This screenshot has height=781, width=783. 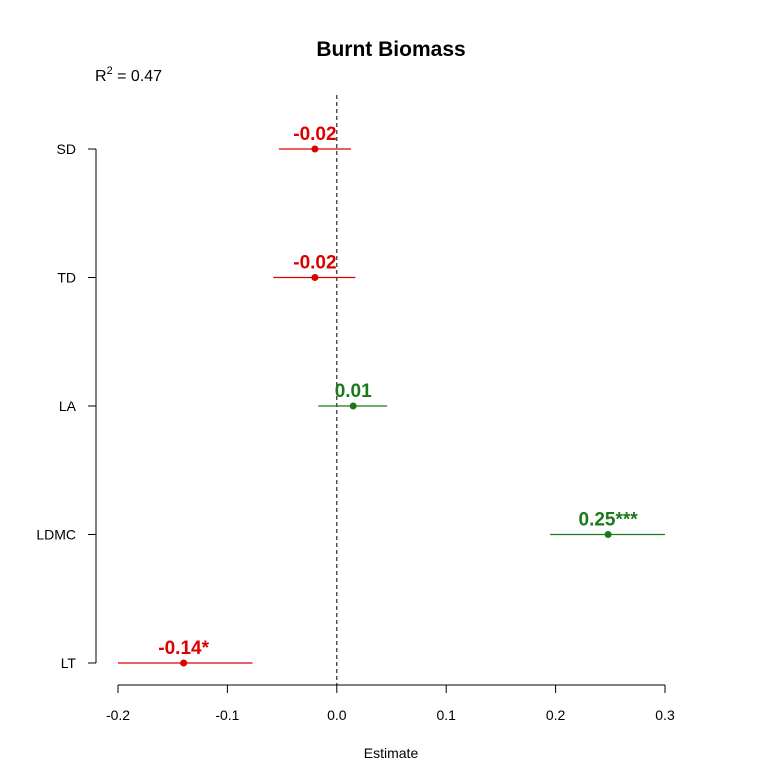 What do you see at coordinates (137, 76) in the screenshot?
I see `r2-value: = 0.47` at bounding box center [137, 76].